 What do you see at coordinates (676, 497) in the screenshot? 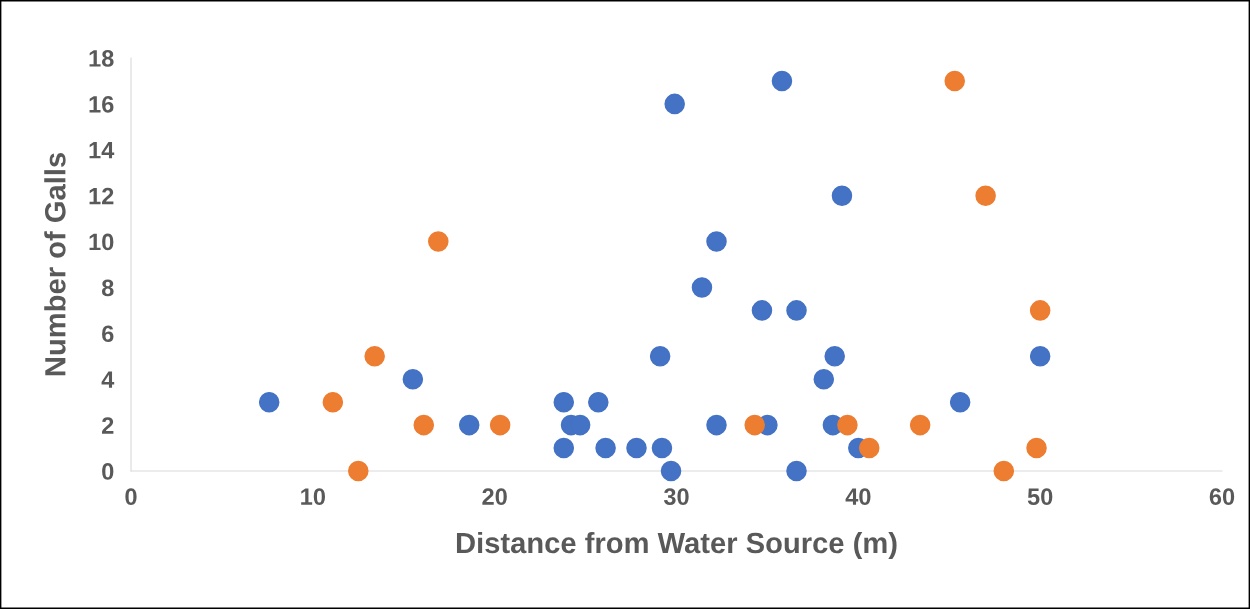
I see `x-tick-label: 30` at bounding box center [676, 497].